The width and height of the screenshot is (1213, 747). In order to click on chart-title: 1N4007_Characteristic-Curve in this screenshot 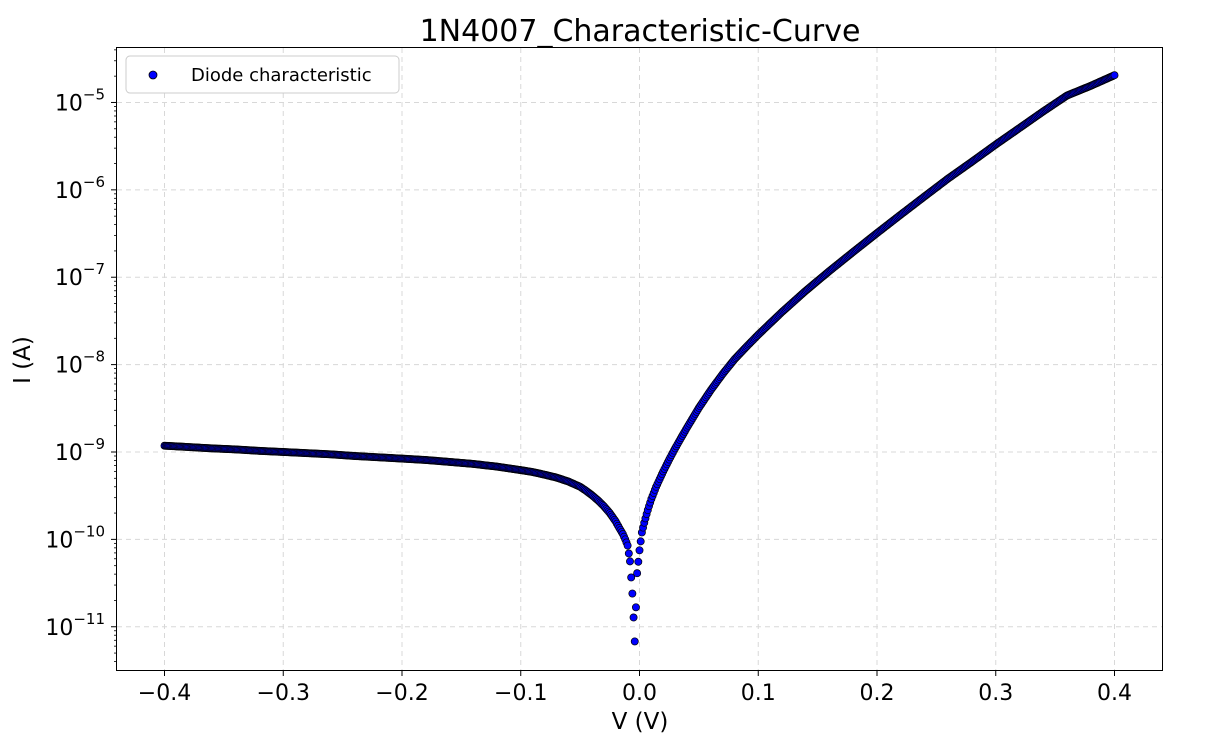, I will do `click(640, 31)`.